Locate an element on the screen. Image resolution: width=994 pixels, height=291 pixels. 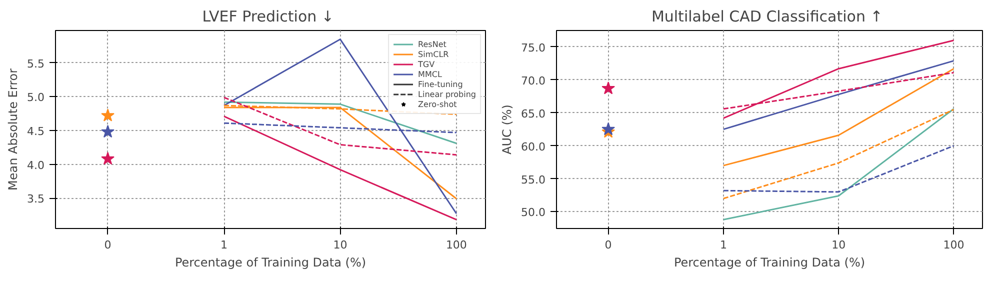
y-axis-title: AUC (%) is located at coordinates (507, 129).